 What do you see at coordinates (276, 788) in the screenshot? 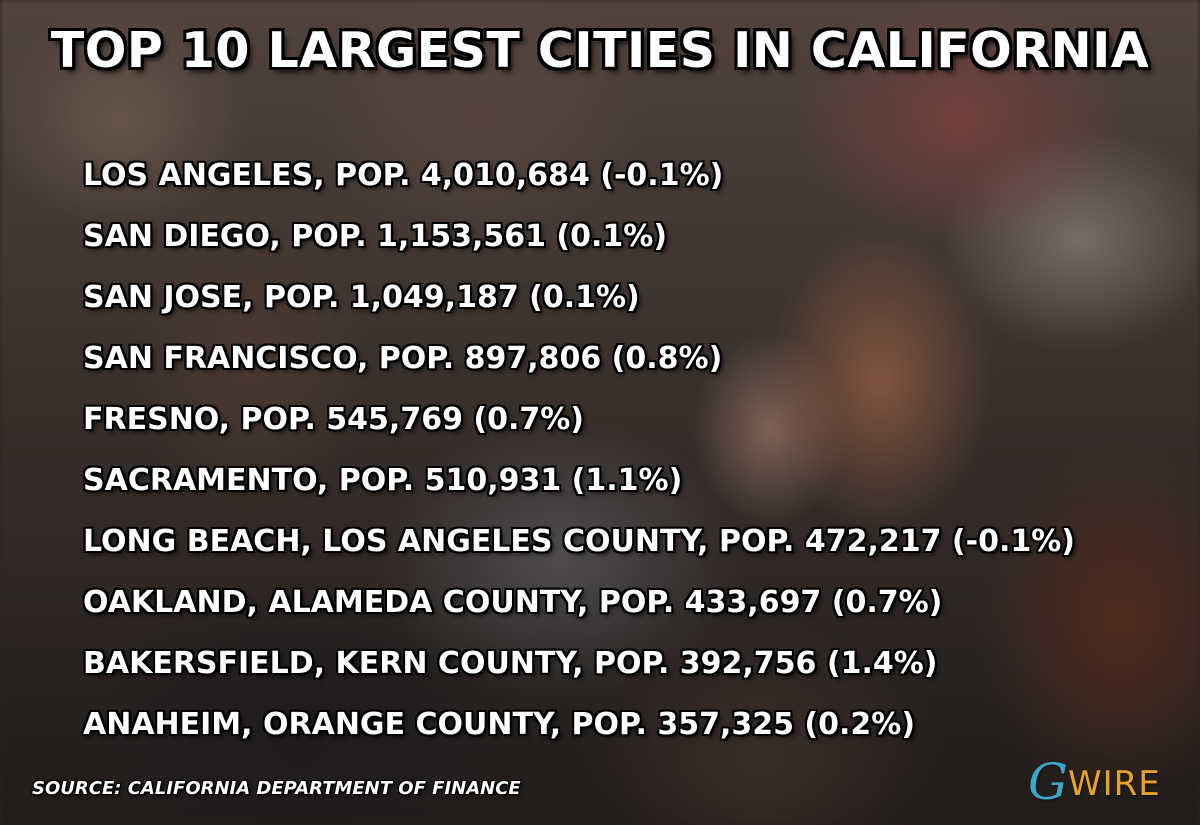
I see `source-caption: SOURCE: CALIFORNIA DEPARTMENT OF FINANCE` at bounding box center [276, 788].